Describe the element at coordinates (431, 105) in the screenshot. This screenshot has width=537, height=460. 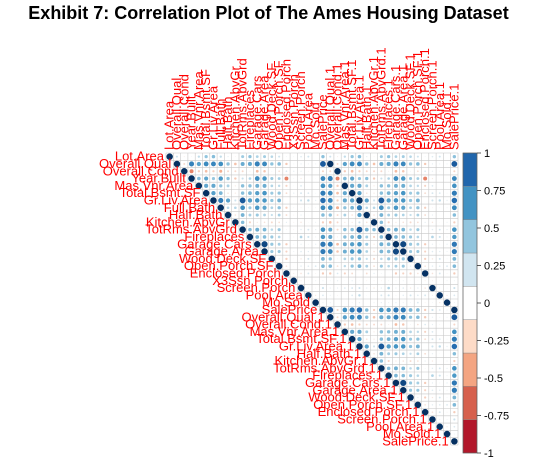
I see `column-label: Screen.Porch.1` at that location.